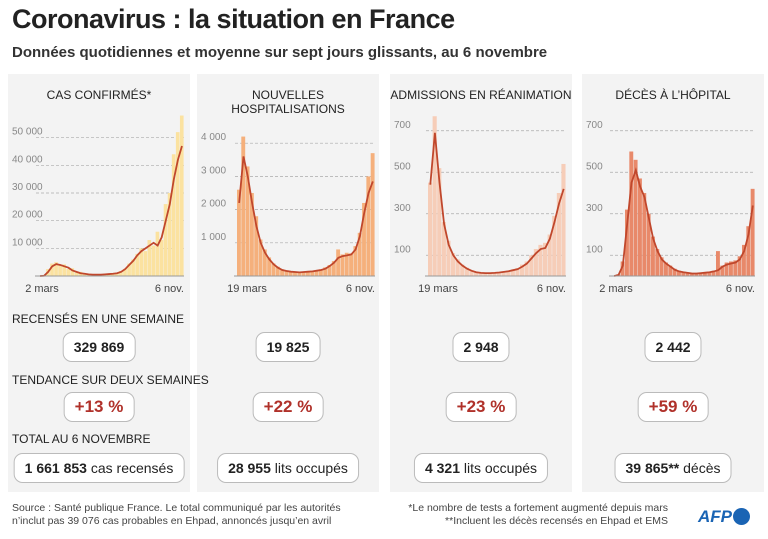 This screenshot has height=539, width=768. What do you see at coordinates (402, 249) in the screenshot?
I see `y-tick-label: 100` at bounding box center [402, 249].